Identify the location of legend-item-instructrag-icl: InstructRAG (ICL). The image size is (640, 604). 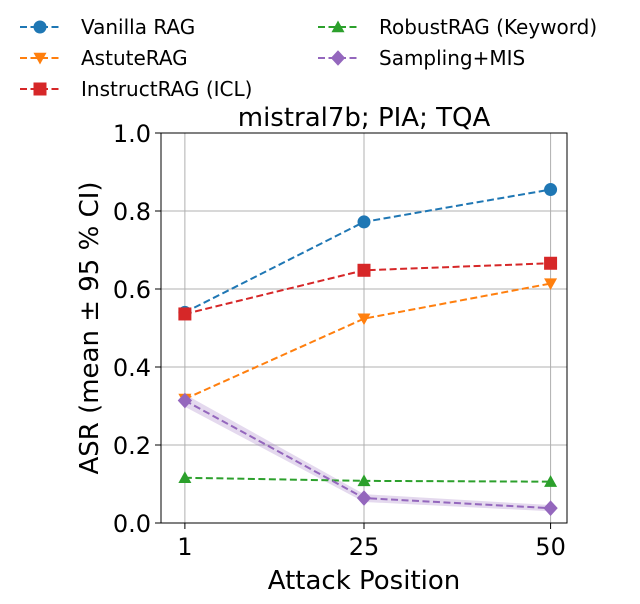
(136, 89).